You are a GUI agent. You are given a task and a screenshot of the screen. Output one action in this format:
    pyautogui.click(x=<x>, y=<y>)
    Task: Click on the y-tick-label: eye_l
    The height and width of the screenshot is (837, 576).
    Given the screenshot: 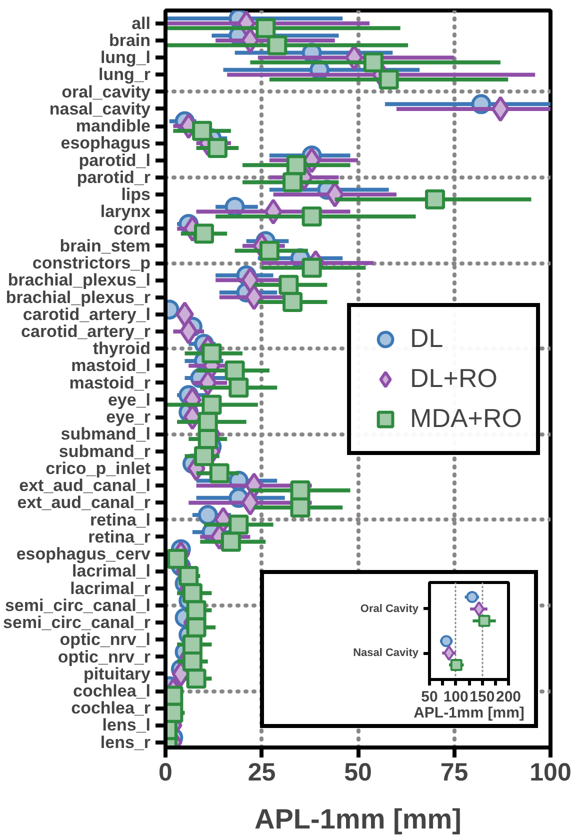 What is the action you would take?
    pyautogui.click(x=129, y=400)
    